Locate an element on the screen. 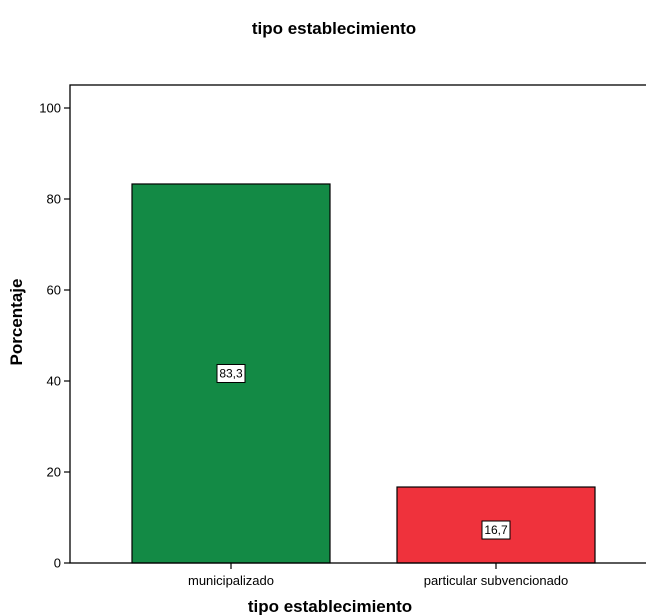  x-tick-label: municipalizado is located at coordinates (231, 580).